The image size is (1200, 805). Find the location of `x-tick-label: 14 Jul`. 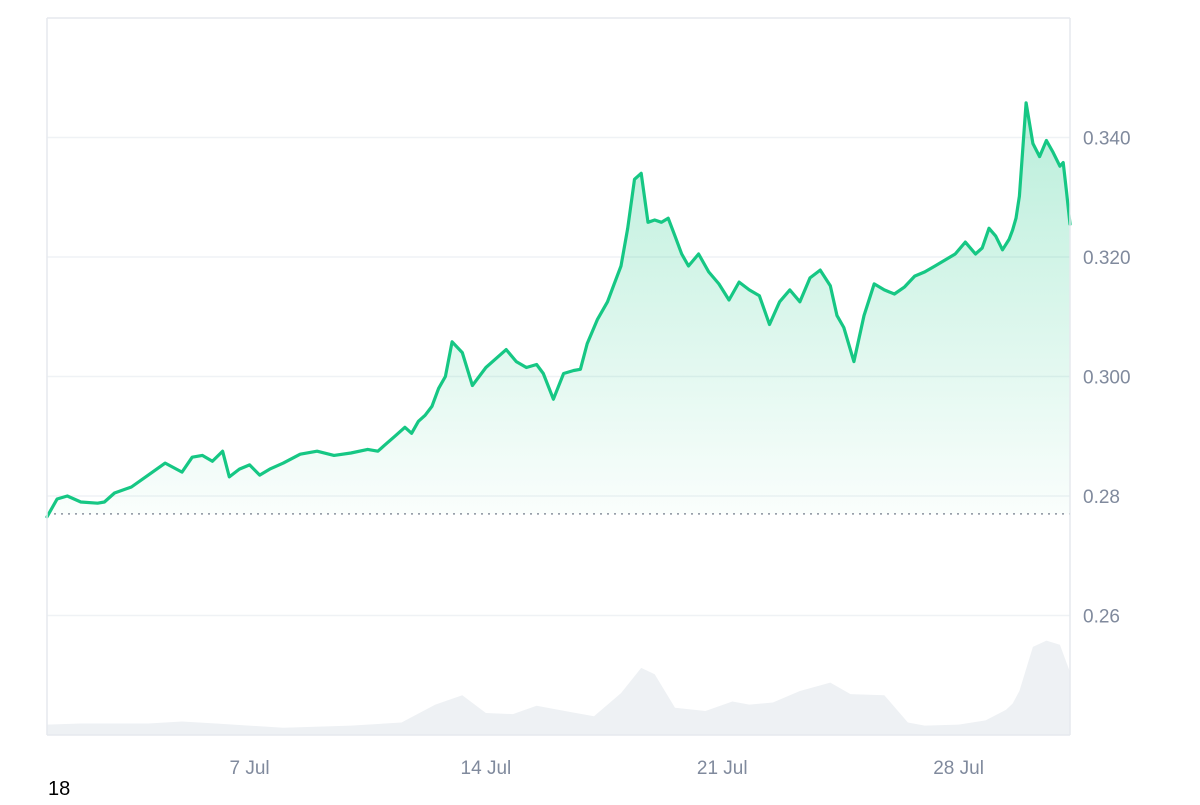

x-tick-label: 14 Jul is located at coordinates (486, 768).